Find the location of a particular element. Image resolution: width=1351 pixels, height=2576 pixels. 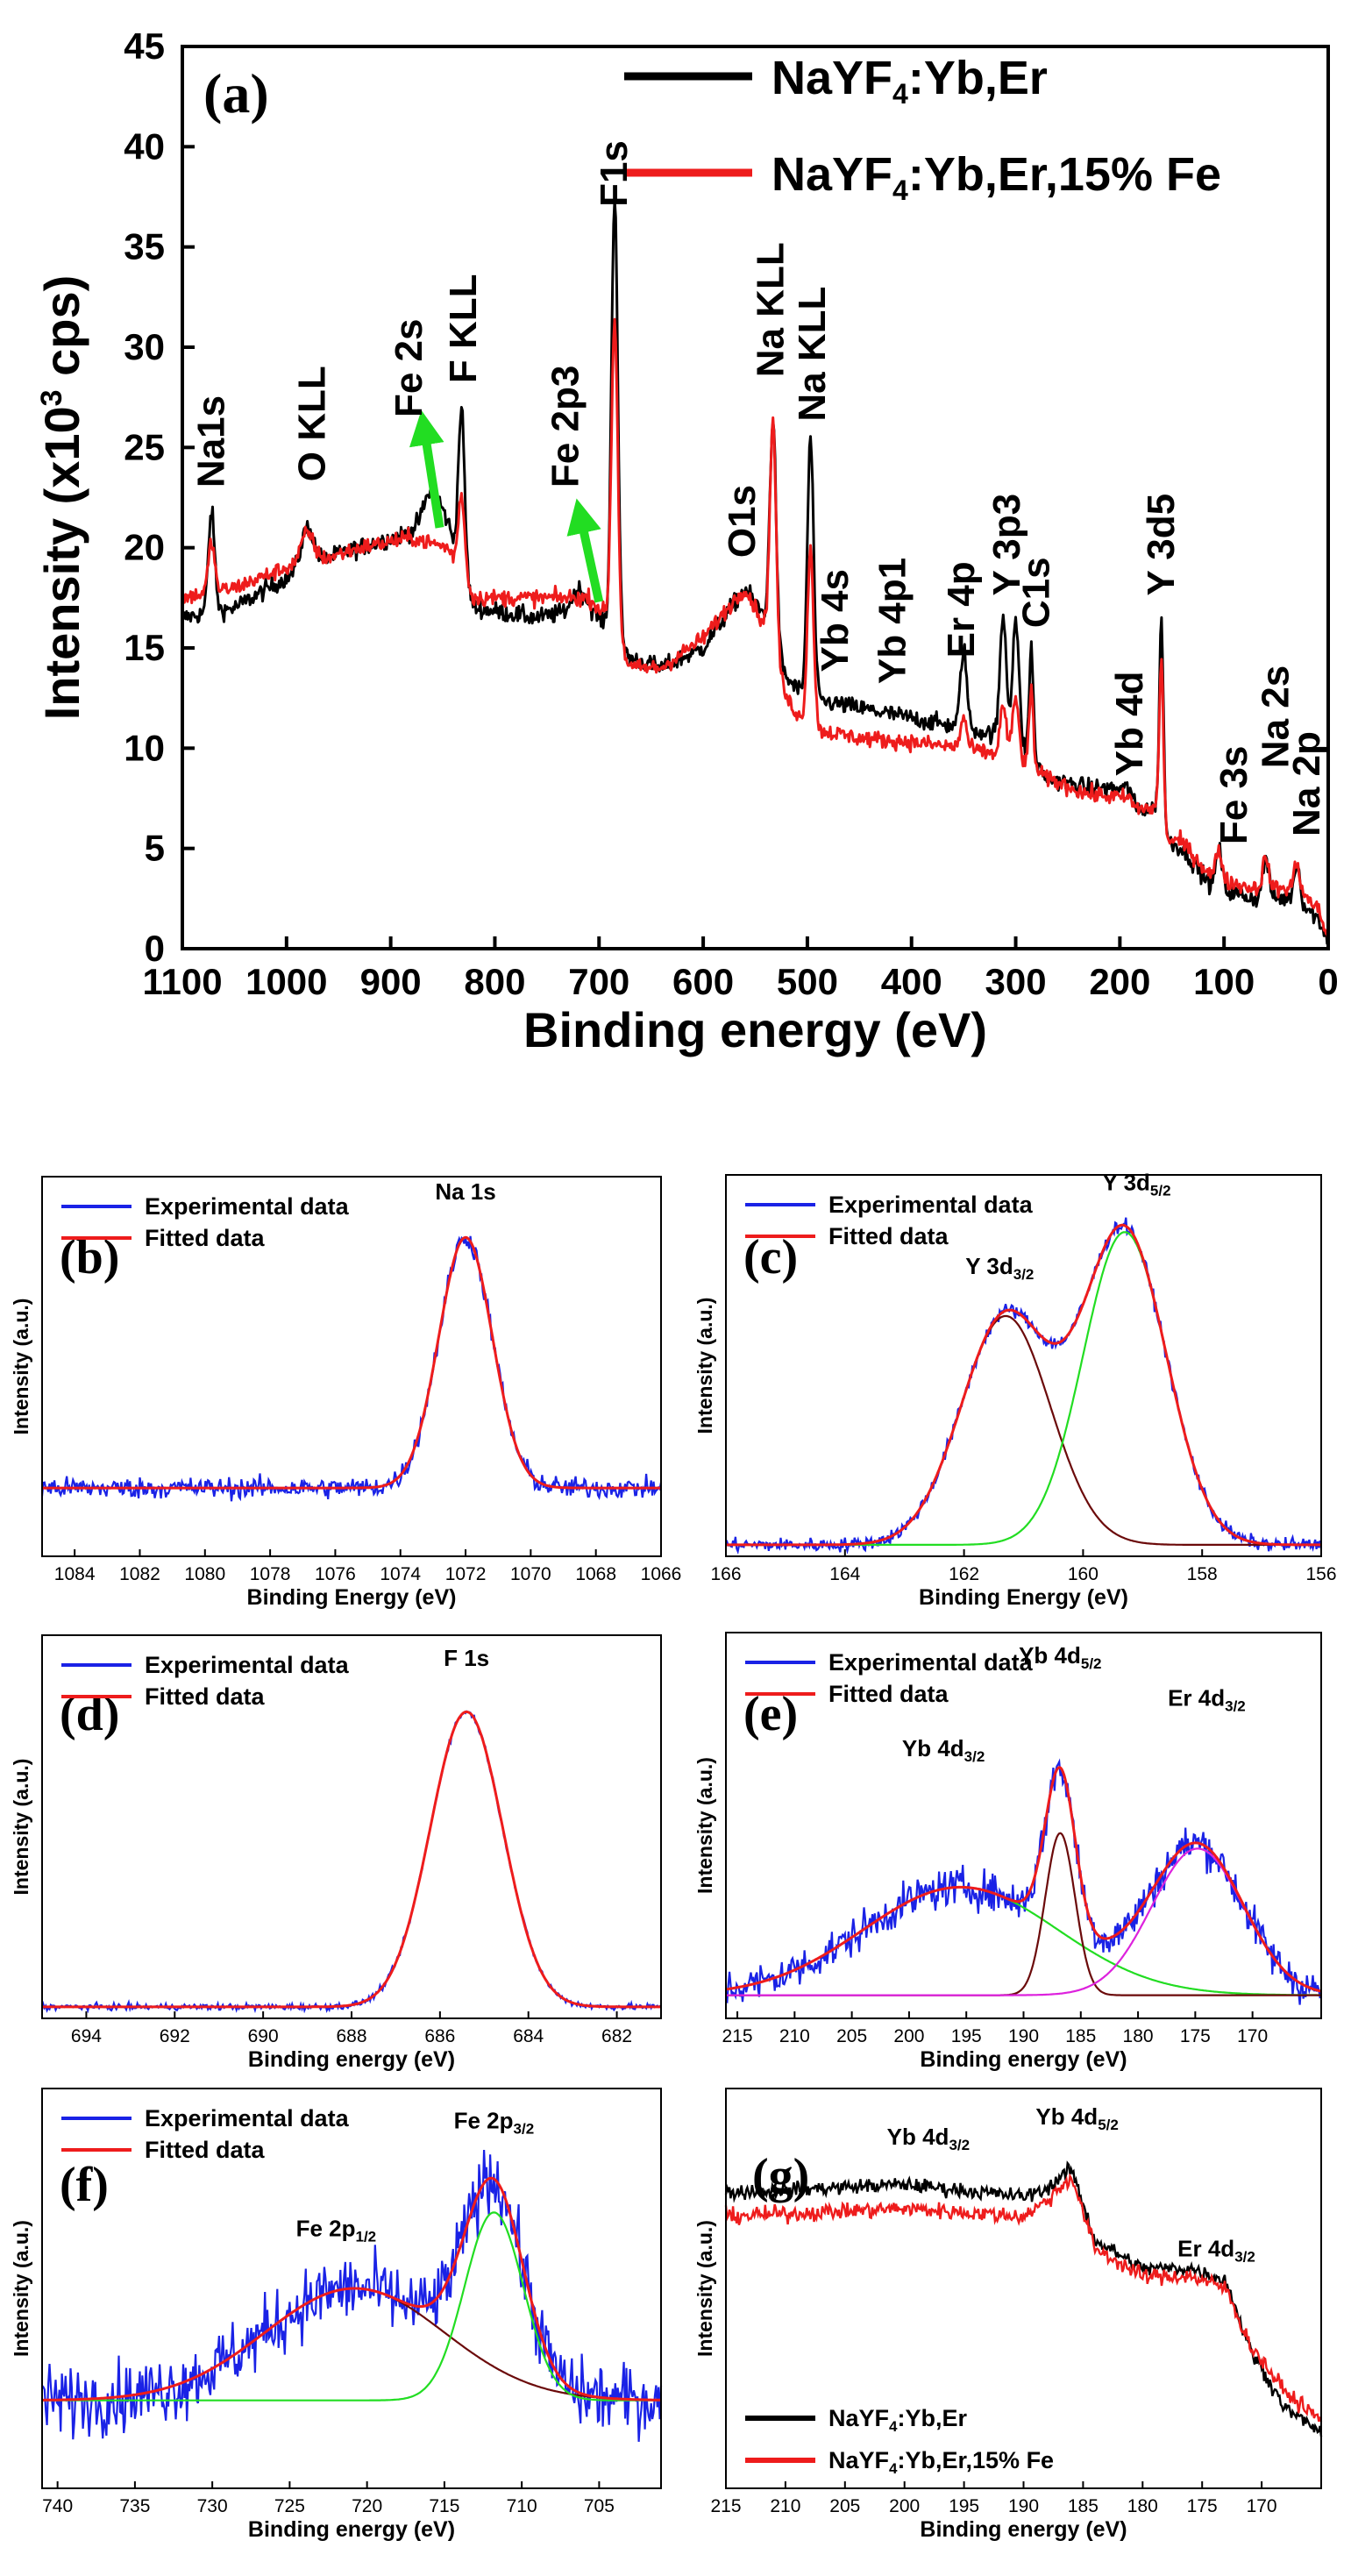

peak-label-a: Yb 4s is located at coordinates (835, 620).